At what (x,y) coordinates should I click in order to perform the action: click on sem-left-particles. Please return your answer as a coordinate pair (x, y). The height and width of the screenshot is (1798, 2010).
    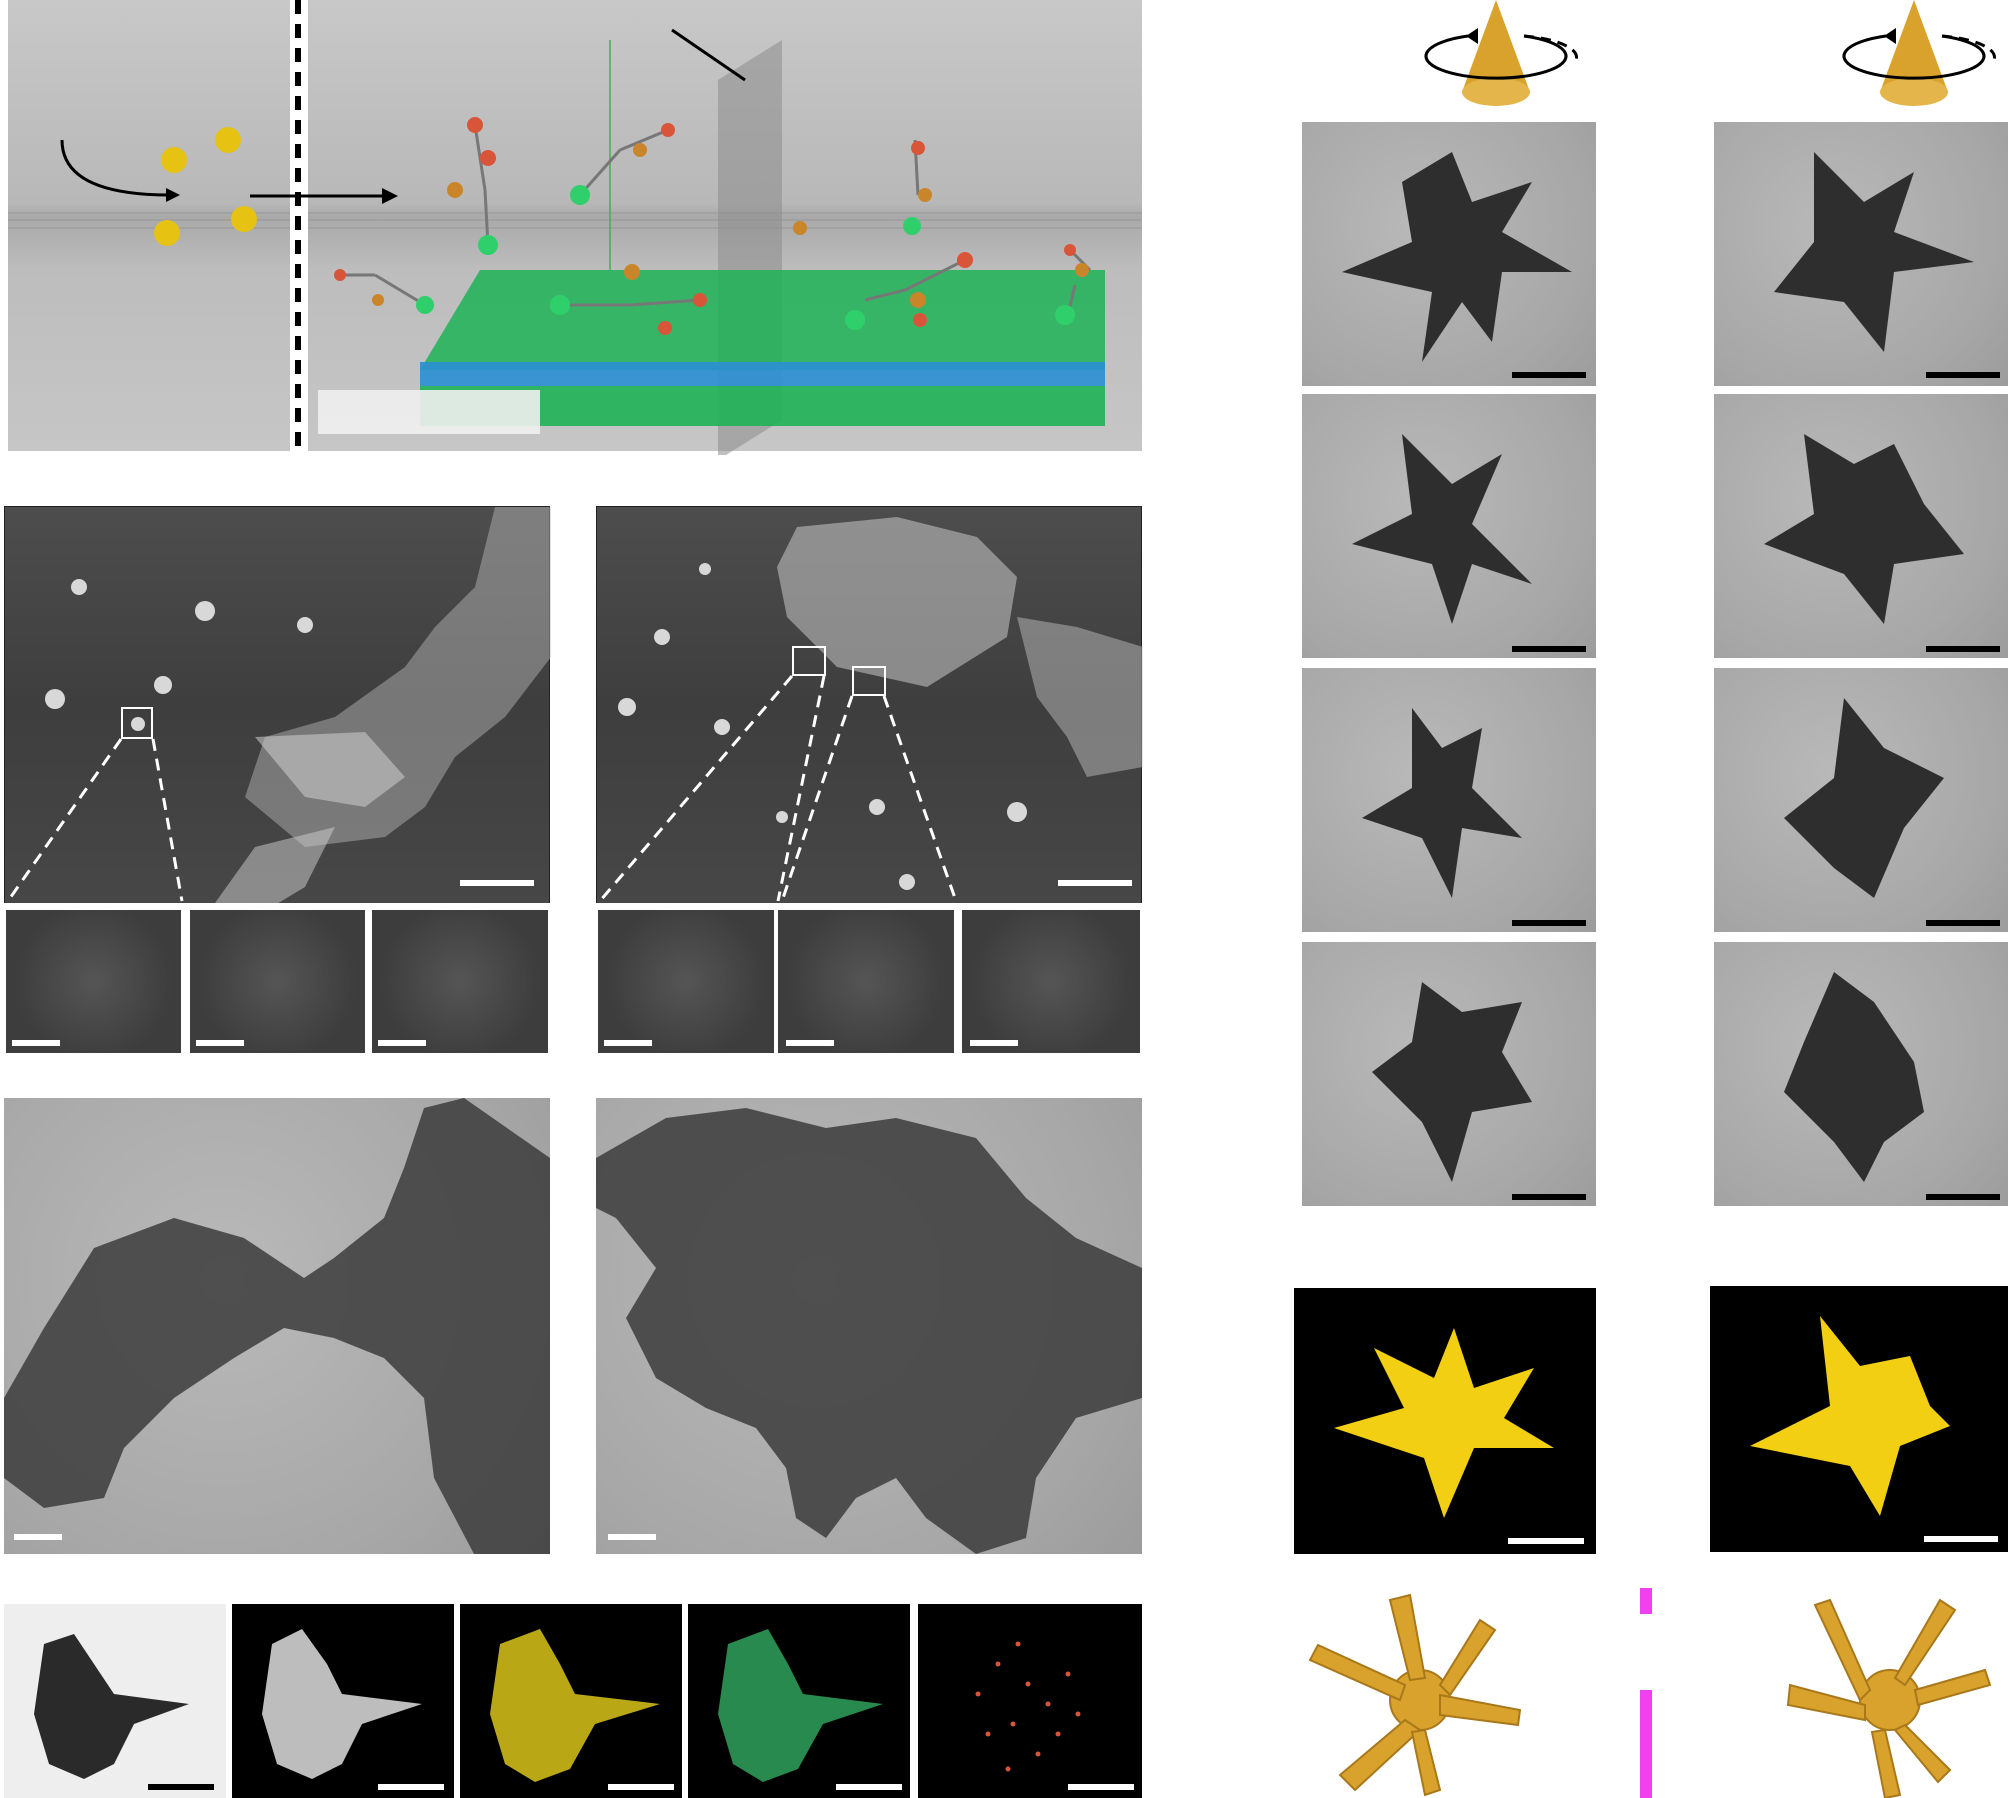
    Looking at the image, I should click on (298, 712).